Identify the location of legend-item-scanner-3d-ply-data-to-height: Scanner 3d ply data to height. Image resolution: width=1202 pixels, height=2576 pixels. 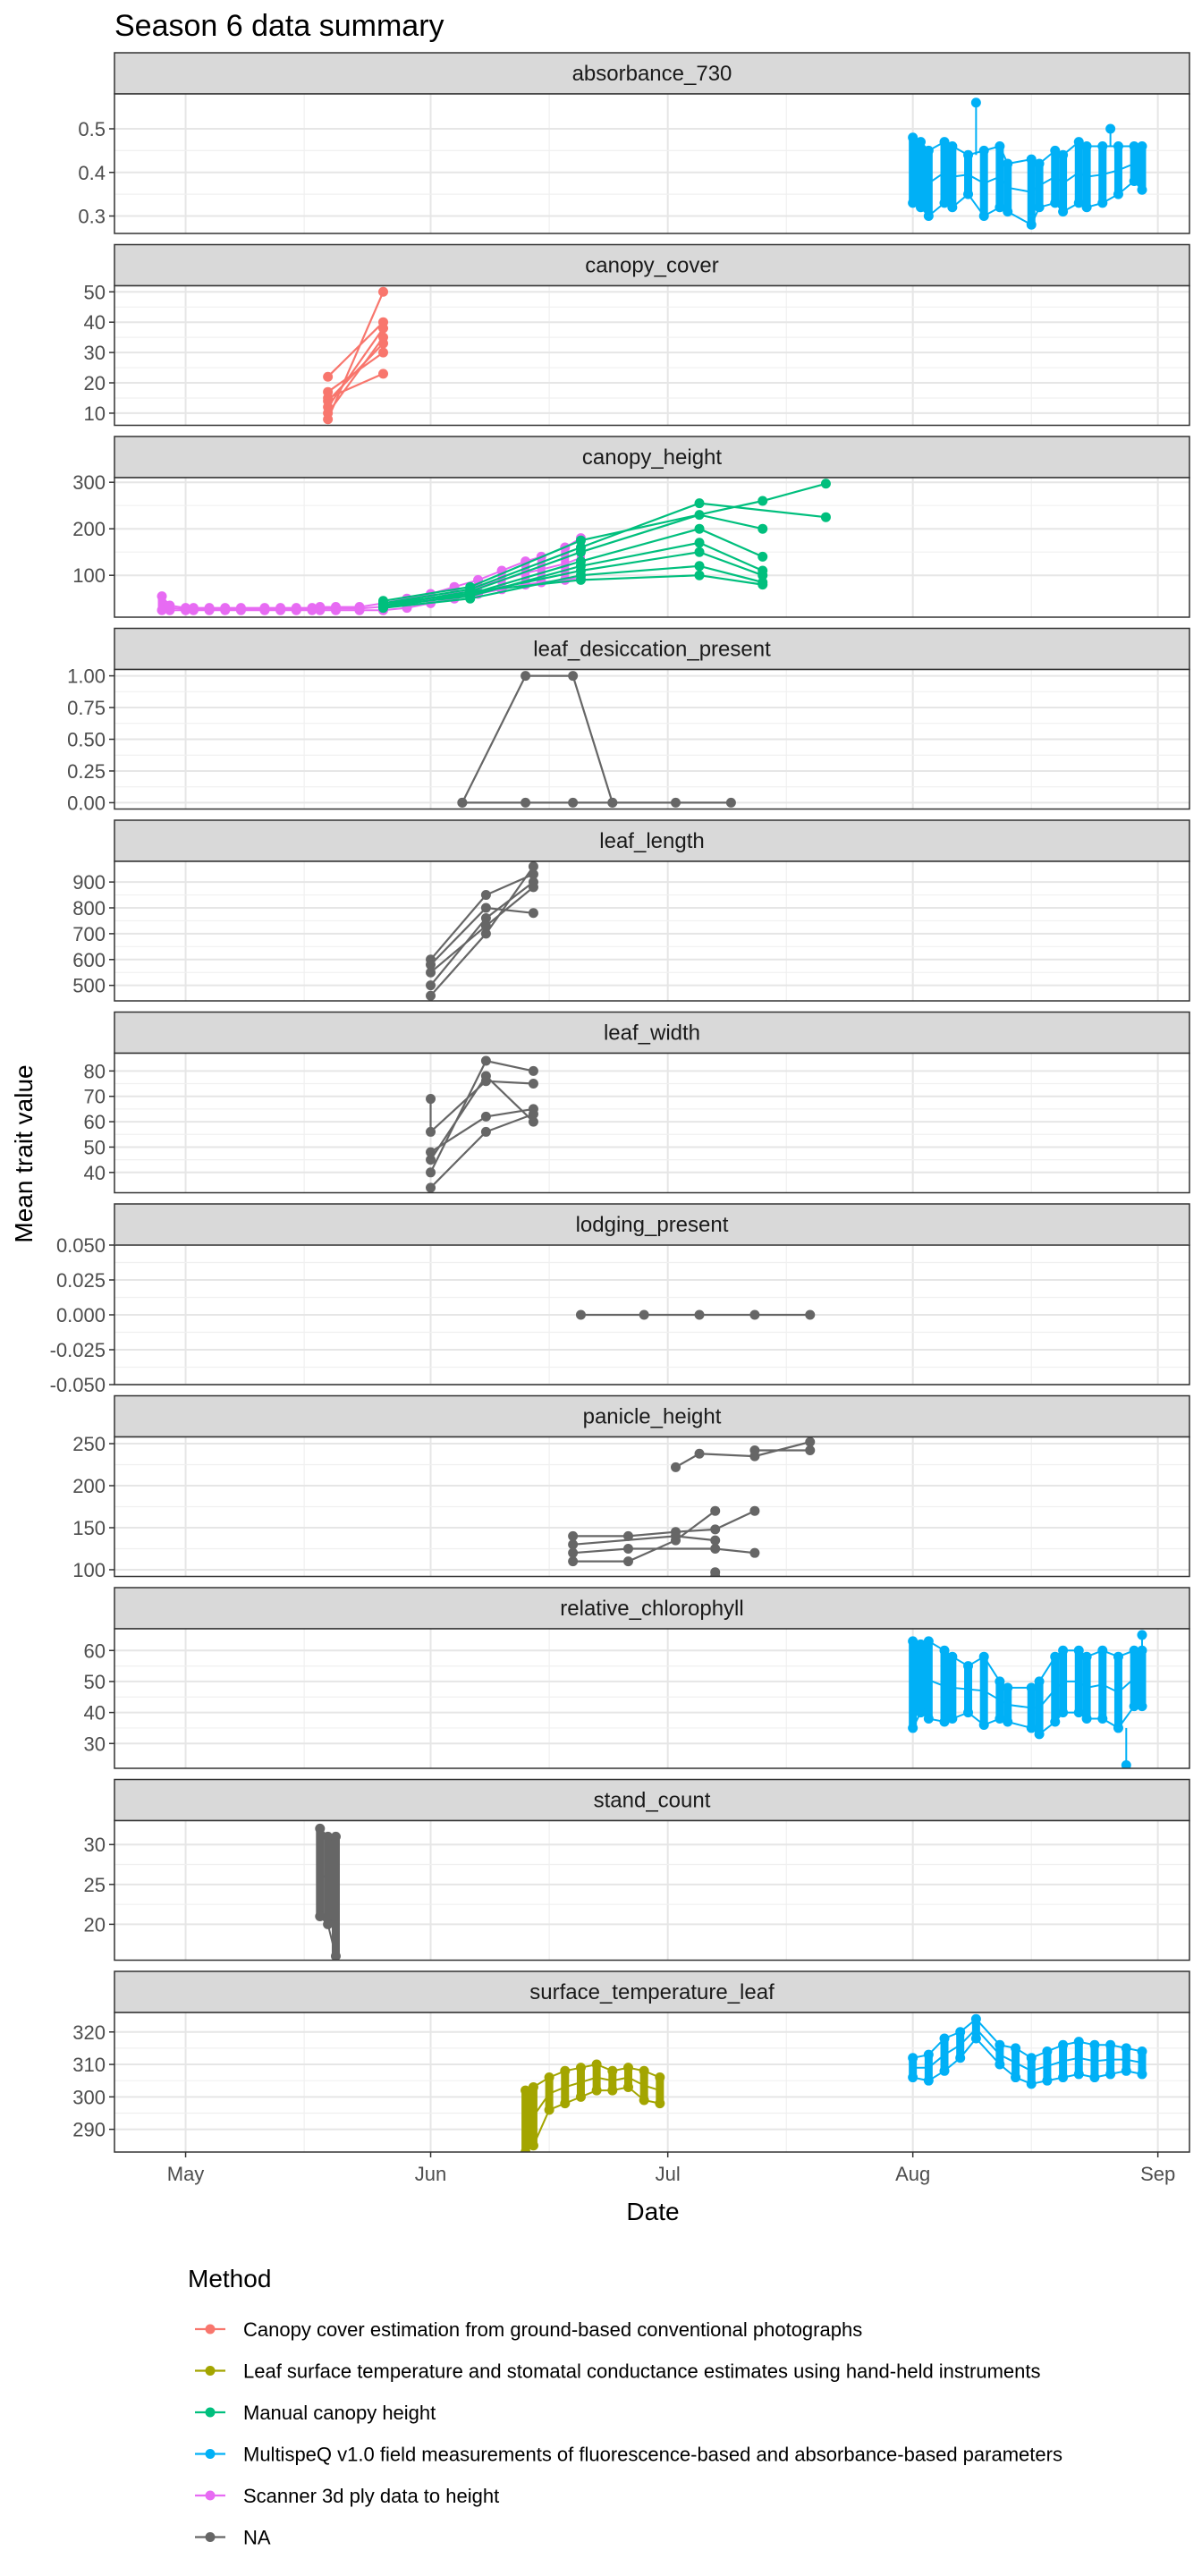
(347, 2496).